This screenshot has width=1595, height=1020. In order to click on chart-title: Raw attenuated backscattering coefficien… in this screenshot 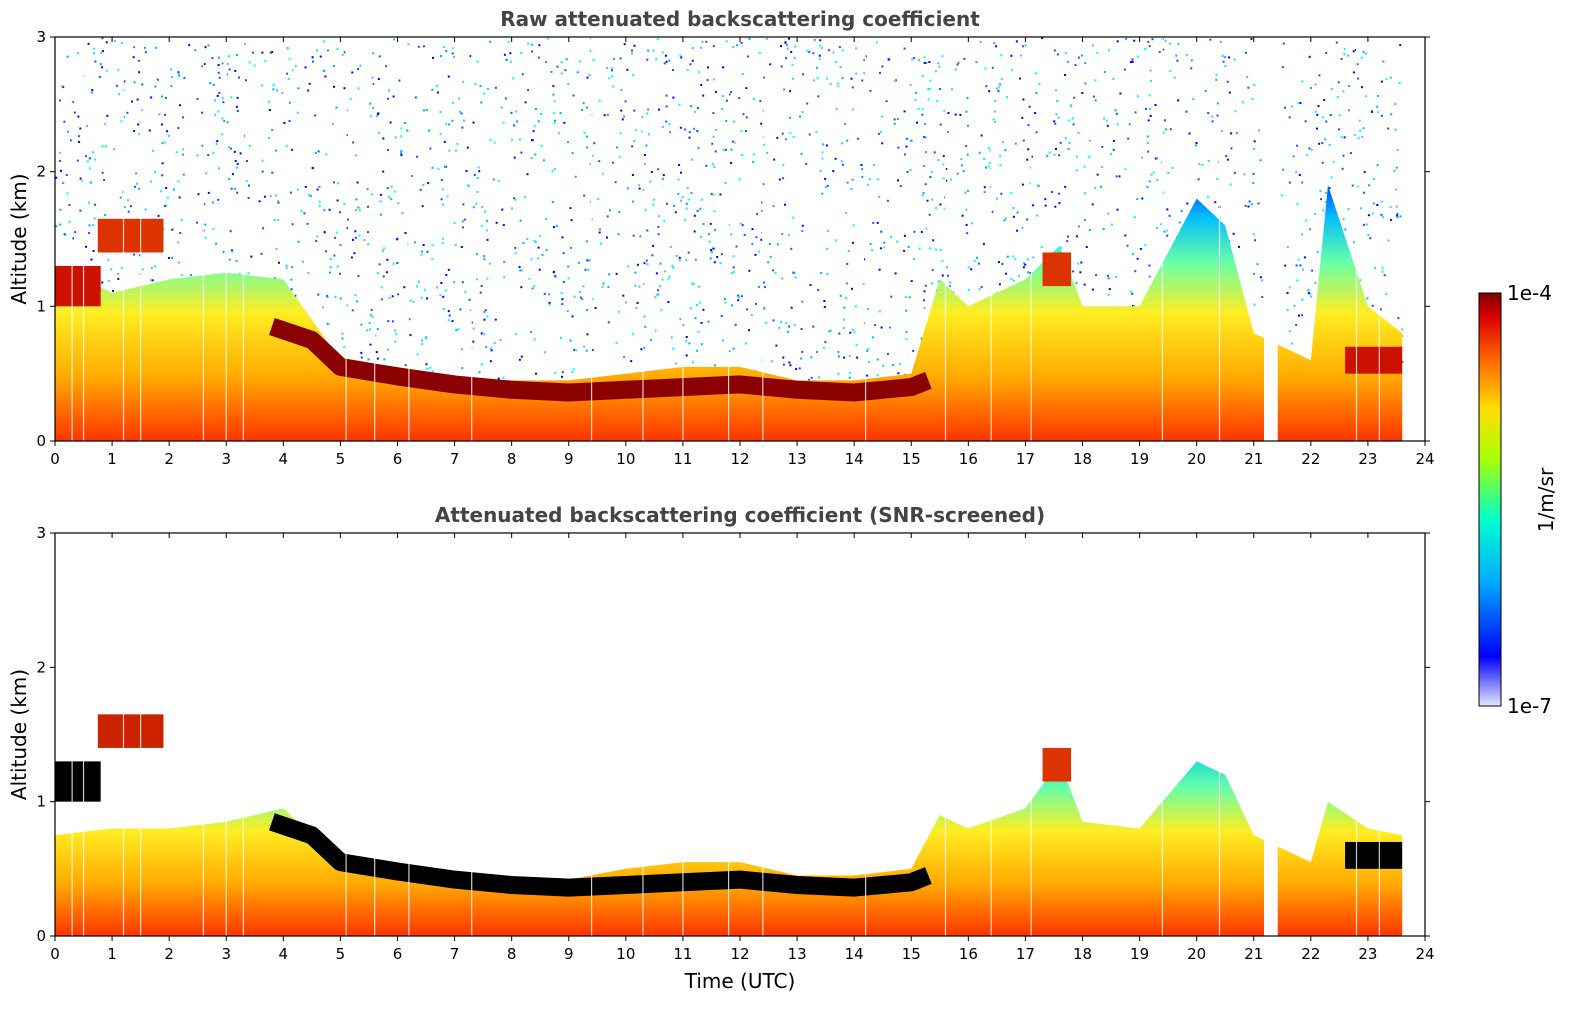, I will do `click(740, 19)`.